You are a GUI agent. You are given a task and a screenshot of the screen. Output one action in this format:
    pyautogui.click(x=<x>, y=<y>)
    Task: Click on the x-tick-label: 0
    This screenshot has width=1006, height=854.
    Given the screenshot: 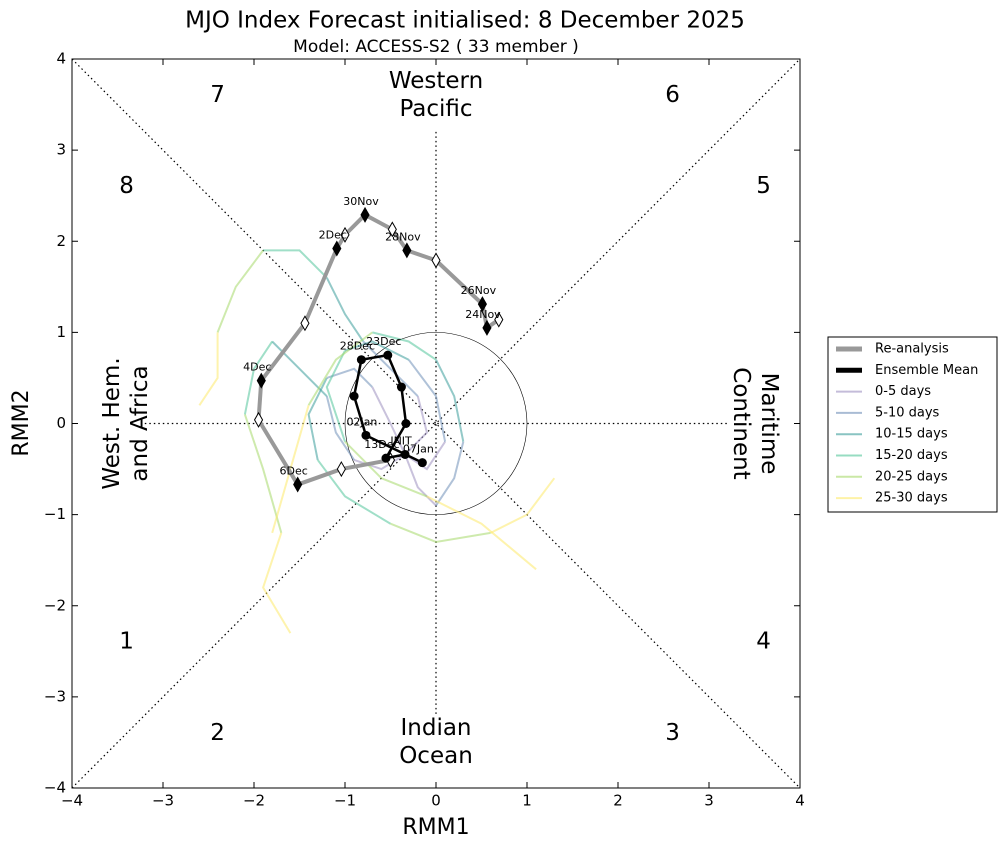 What is the action you would take?
    pyautogui.click(x=436, y=801)
    